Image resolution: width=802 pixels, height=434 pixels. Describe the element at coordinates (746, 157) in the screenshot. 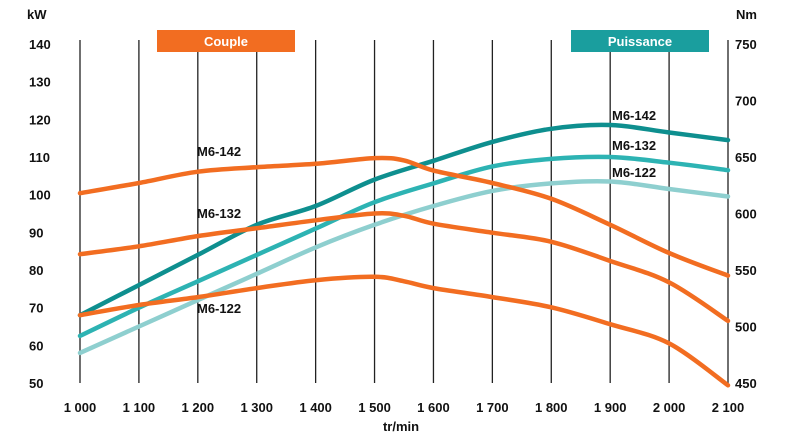

I see `right-tick-label: 650` at that location.